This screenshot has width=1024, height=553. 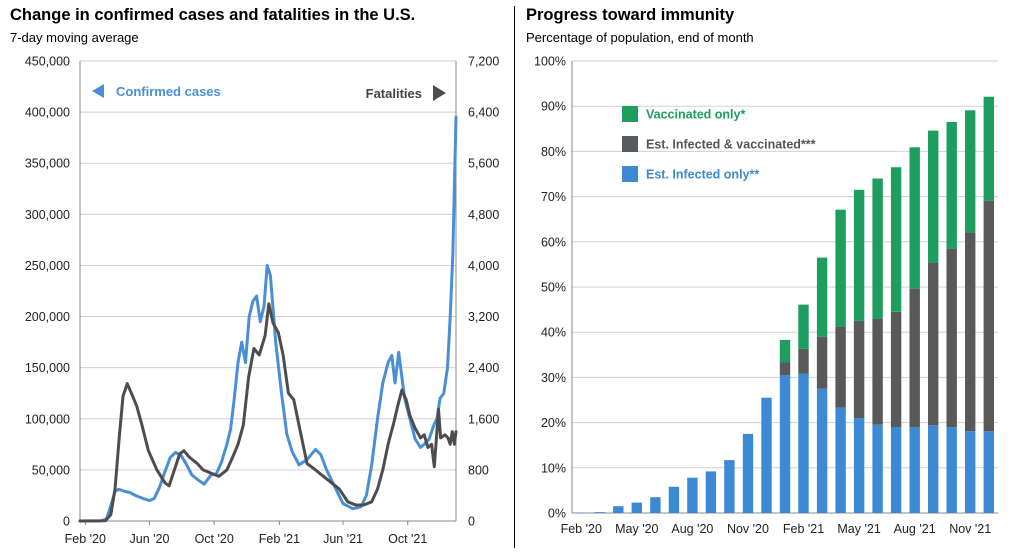 What do you see at coordinates (553, 423) in the screenshot?
I see `bar-y-tick-label: 20%` at bounding box center [553, 423].